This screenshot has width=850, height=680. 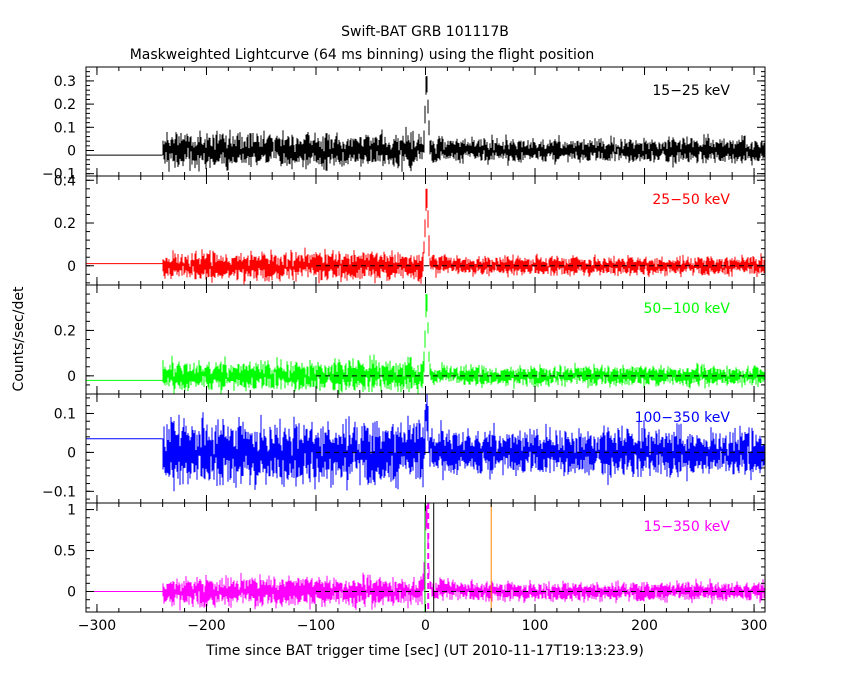 I want to click on panel-3: 0 0.2 50−100 keV, so click(x=410, y=339).